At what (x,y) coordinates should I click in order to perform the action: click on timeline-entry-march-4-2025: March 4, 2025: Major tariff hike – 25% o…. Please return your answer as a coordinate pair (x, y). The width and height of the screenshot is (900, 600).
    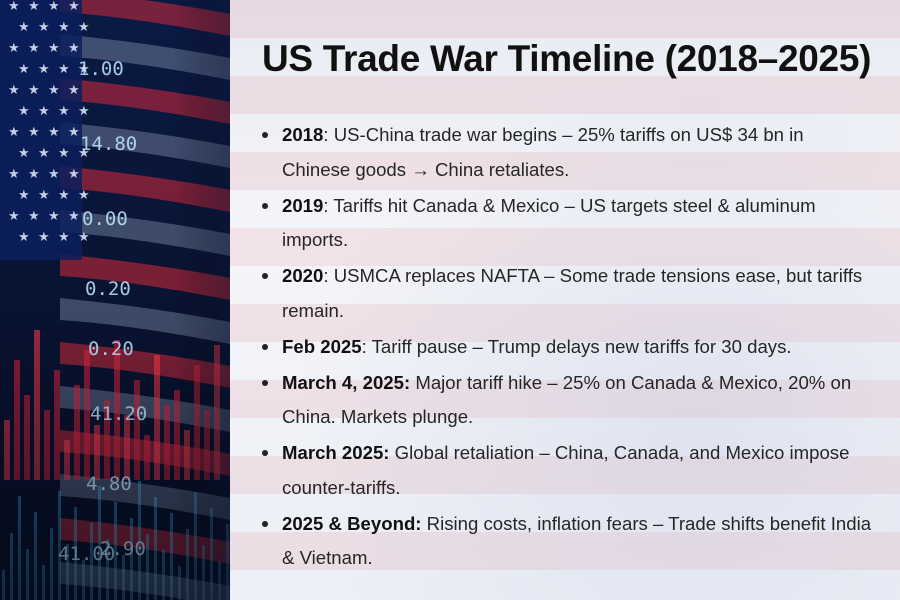
    Looking at the image, I should click on (567, 400).